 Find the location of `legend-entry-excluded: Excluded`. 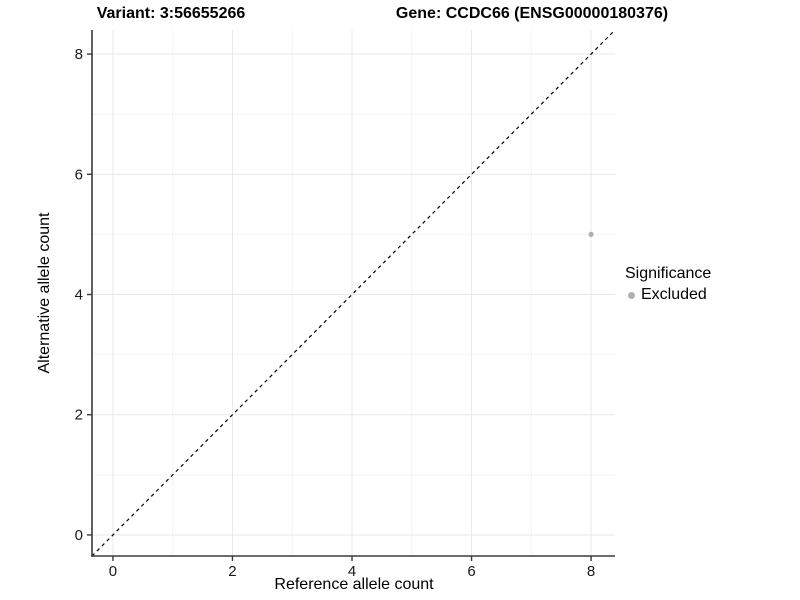

legend-entry-excluded: Excluded is located at coordinates (668, 295).